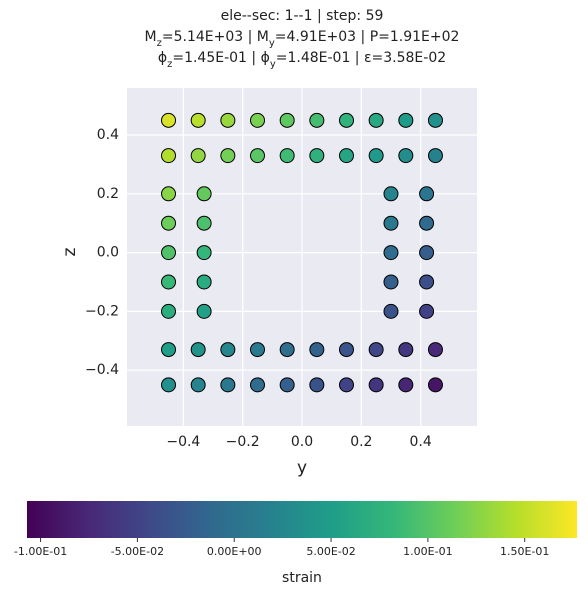 The height and width of the screenshot is (589, 588). I want to click on title-part: =5.14E+03 | M, so click(215, 37).